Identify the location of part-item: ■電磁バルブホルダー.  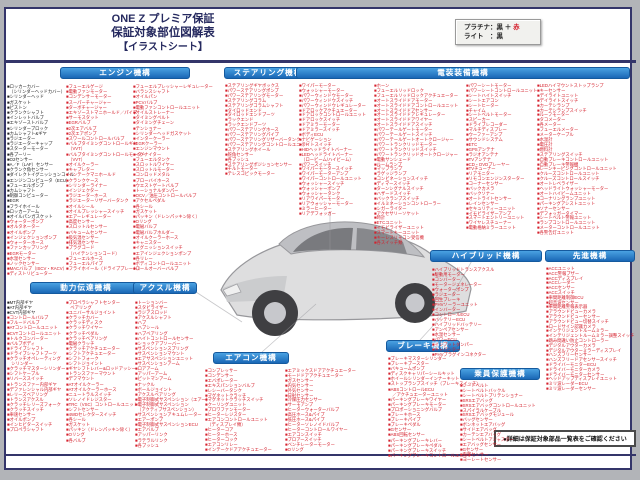
(154, 232).